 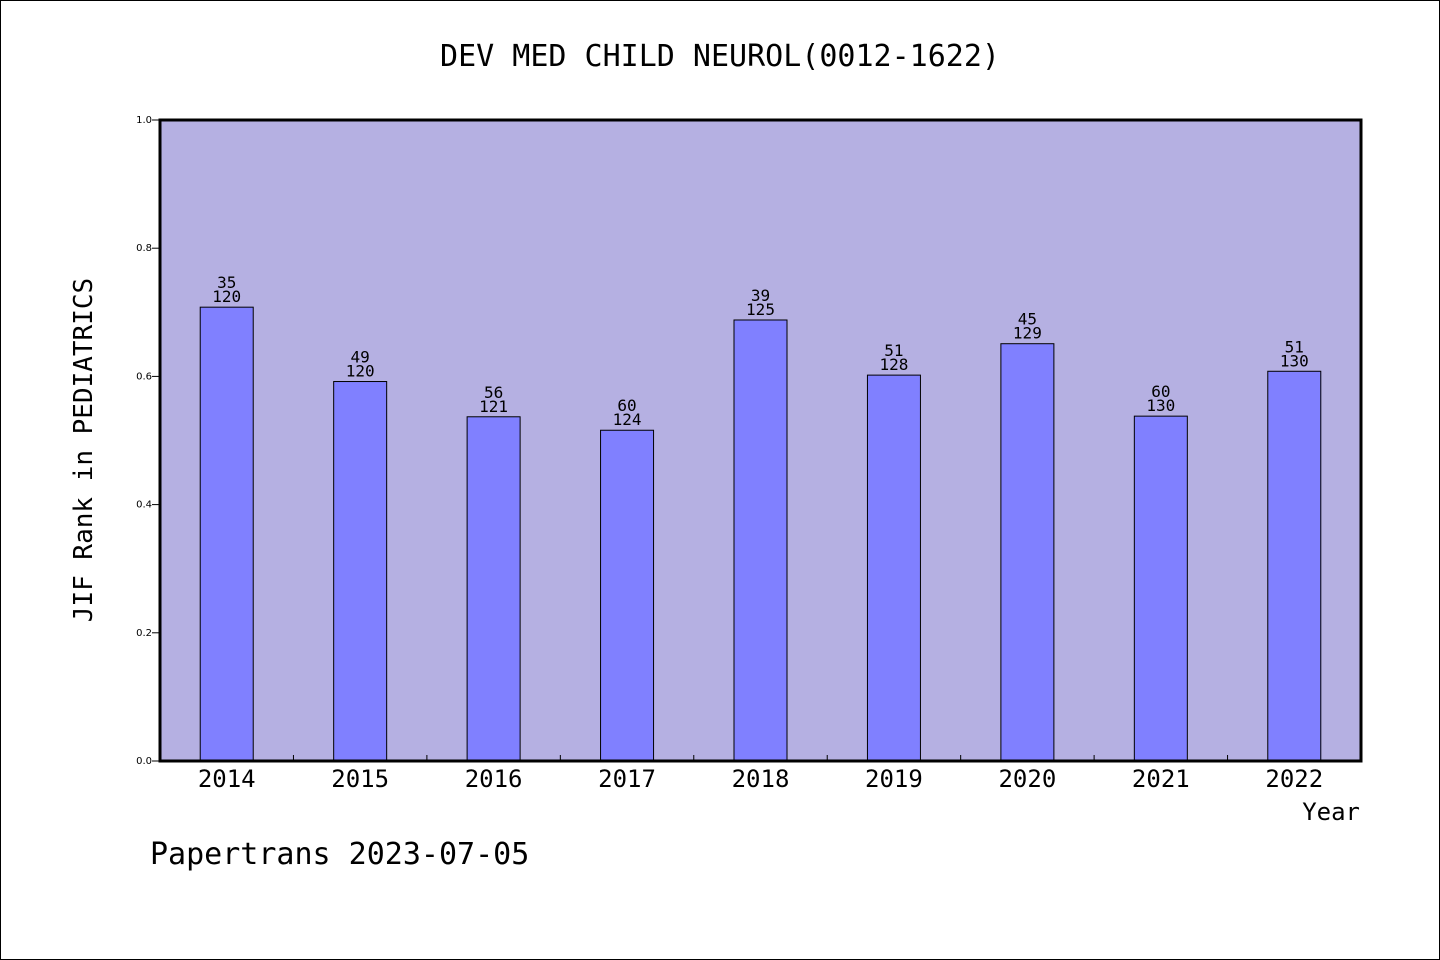 I want to click on x-tick-label-2015: 2015, so click(x=360, y=779).